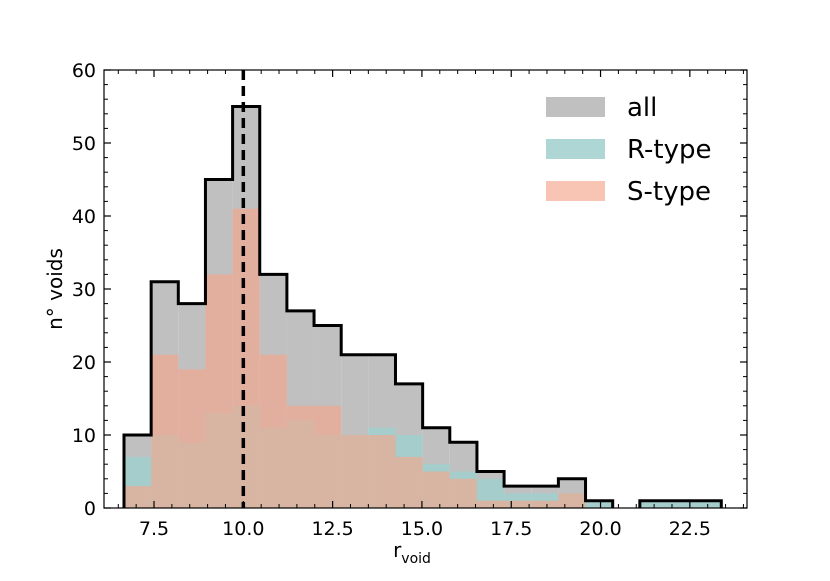  What do you see at coordinates (84, 71) in the screenshot?
I see `y-tick-label-6: 60` at bounding box center [84, 71].